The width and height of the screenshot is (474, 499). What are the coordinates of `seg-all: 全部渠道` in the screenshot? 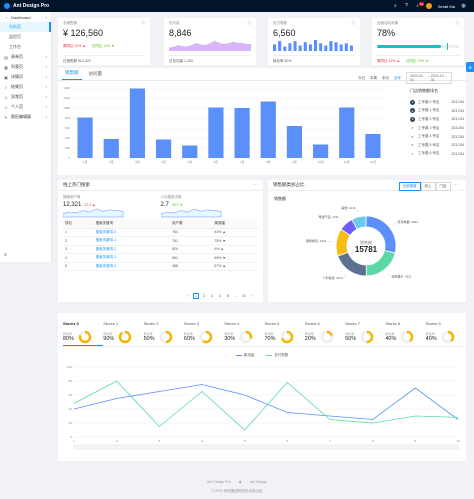 It's located at (409, 186).